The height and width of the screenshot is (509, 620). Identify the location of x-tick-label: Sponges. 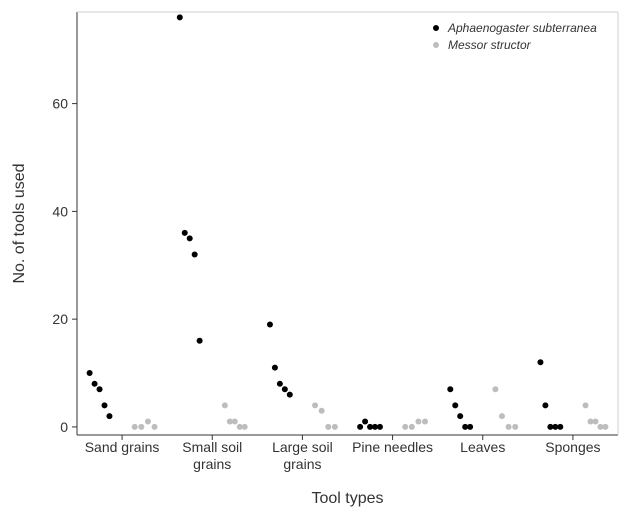
(572, 447).